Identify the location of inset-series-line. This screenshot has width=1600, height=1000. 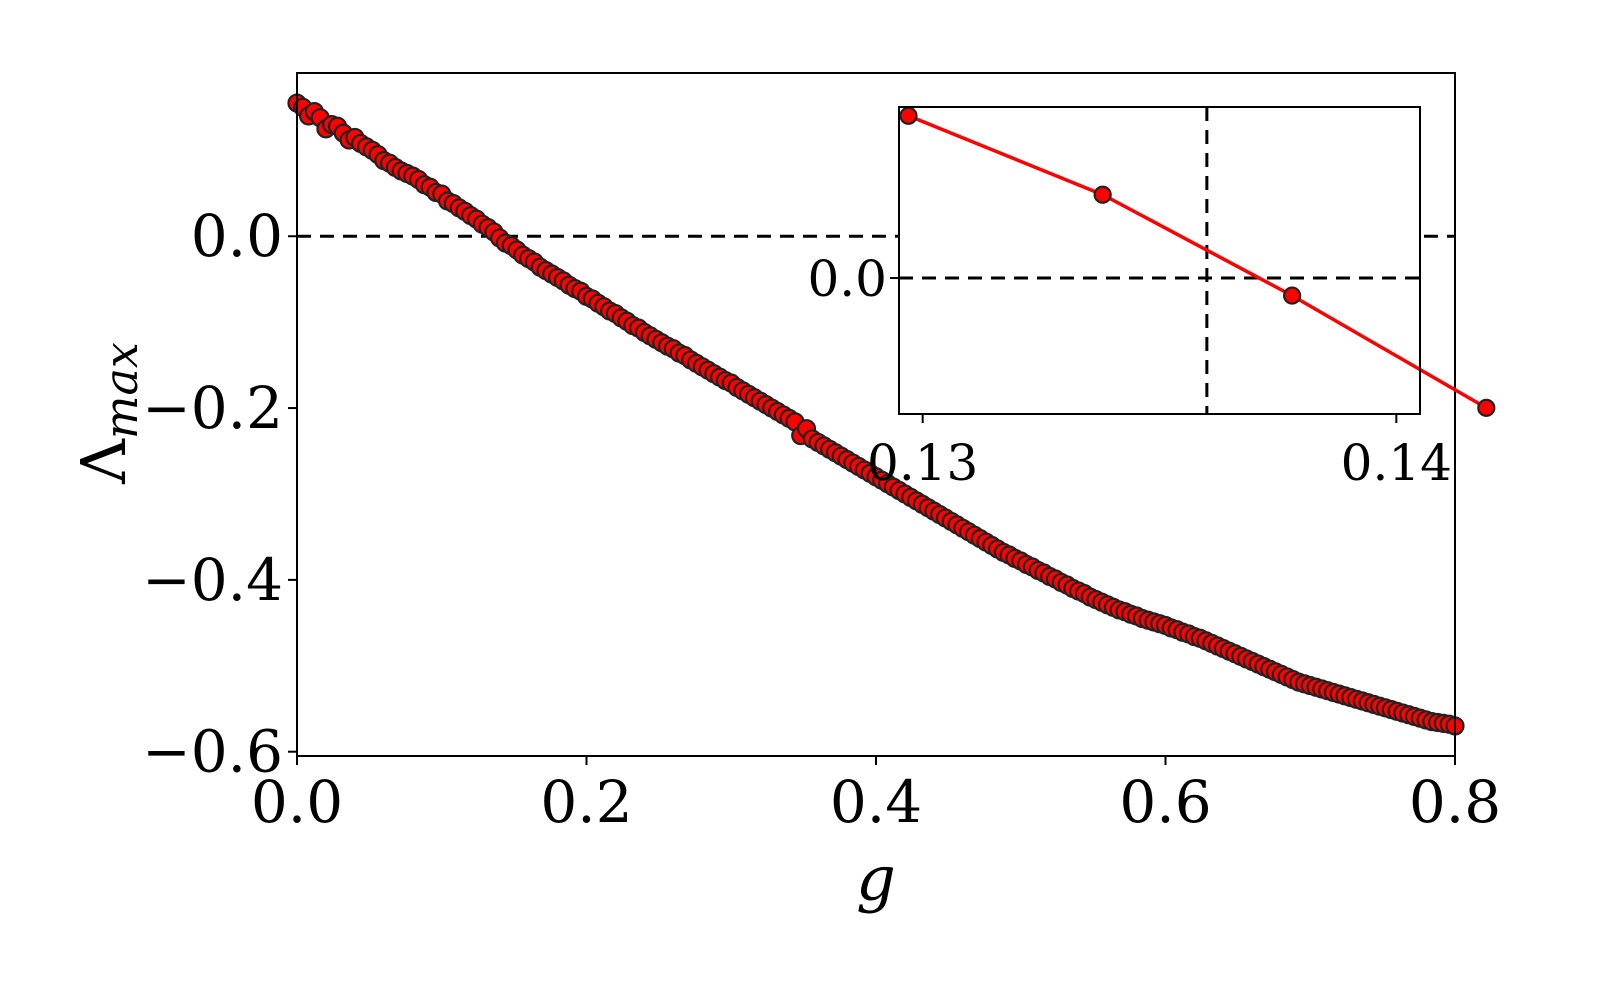
(1197, 262).